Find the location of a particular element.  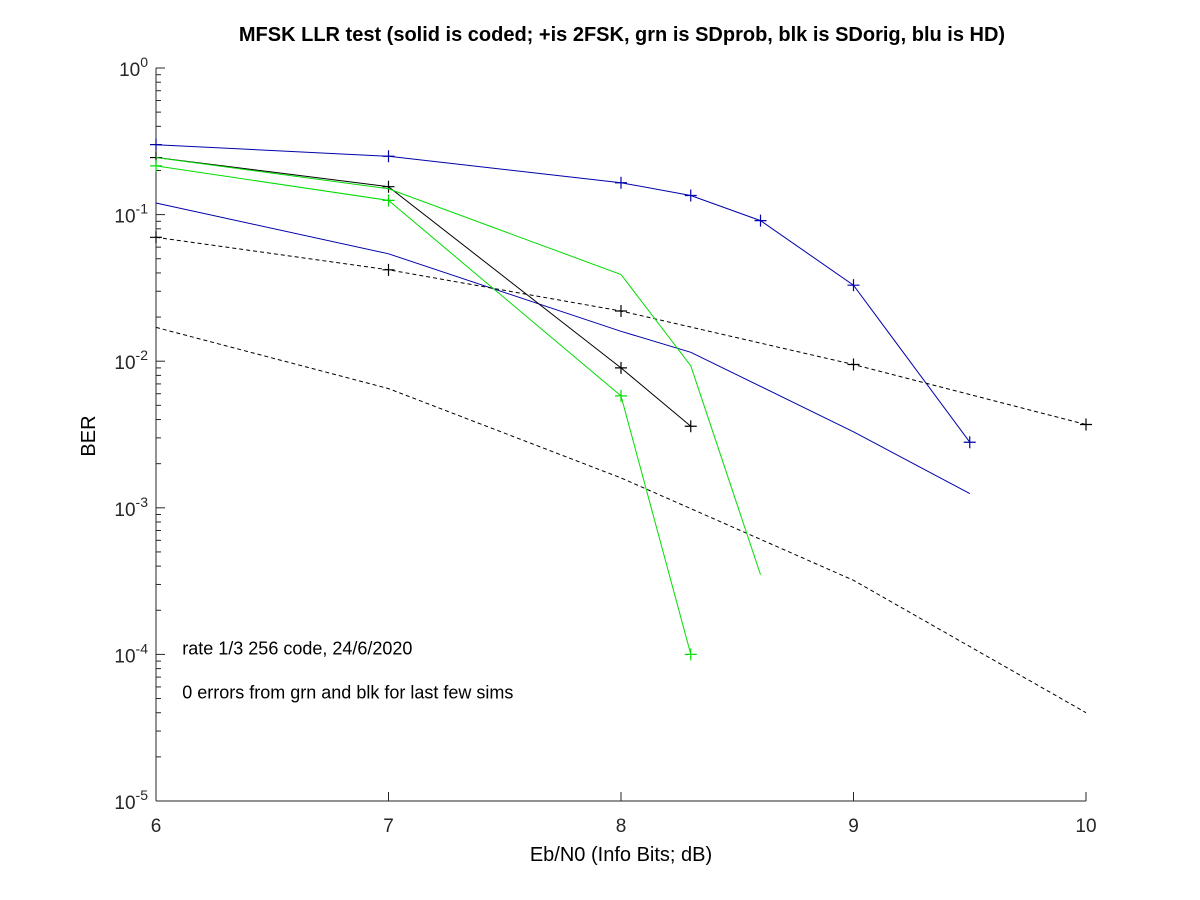

y-tick-label: 10⁻³ is located at coordinates (131, 507).